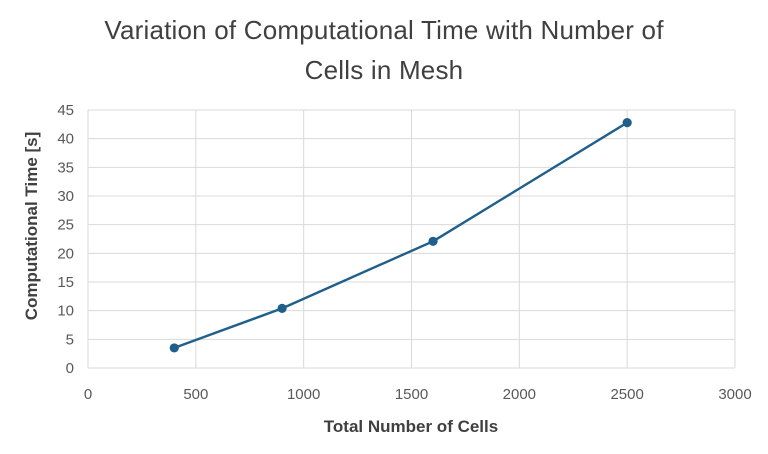  What do you see at coordinates (303, 394) in the screenshot?
I see `x-tick-label: 1000` at bounding box center [303, 394].